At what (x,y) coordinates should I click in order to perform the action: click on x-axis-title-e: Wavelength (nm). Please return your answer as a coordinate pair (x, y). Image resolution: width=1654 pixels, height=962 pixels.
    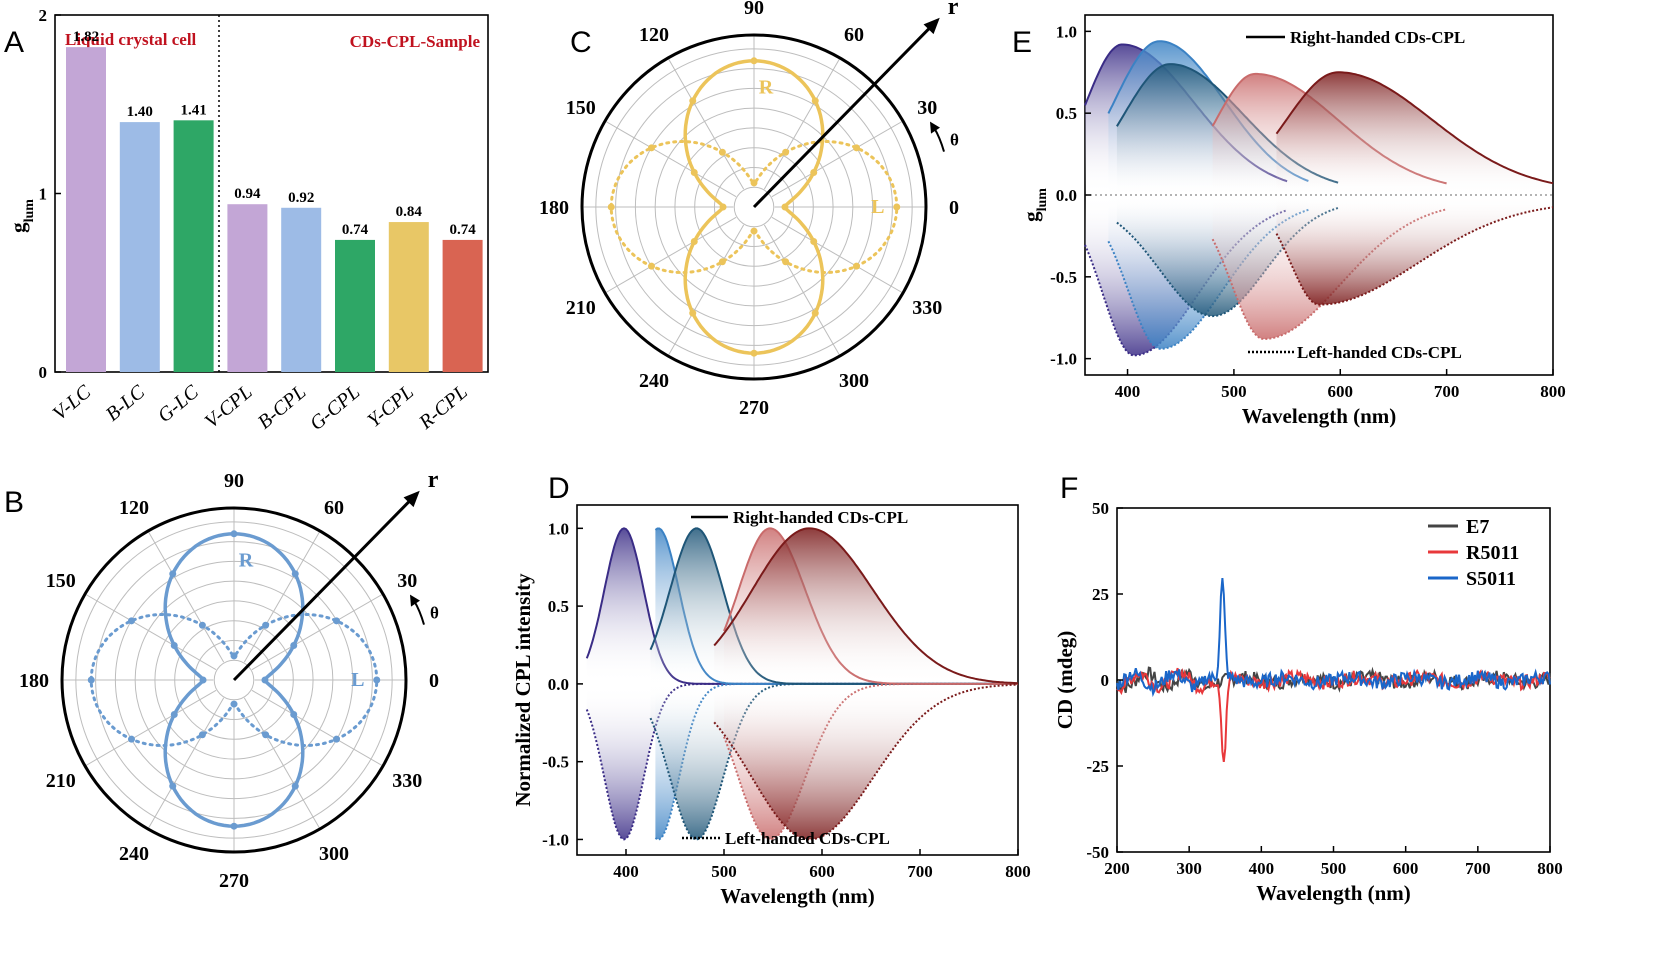
    Looking at the image, I should click on (1319, 416).